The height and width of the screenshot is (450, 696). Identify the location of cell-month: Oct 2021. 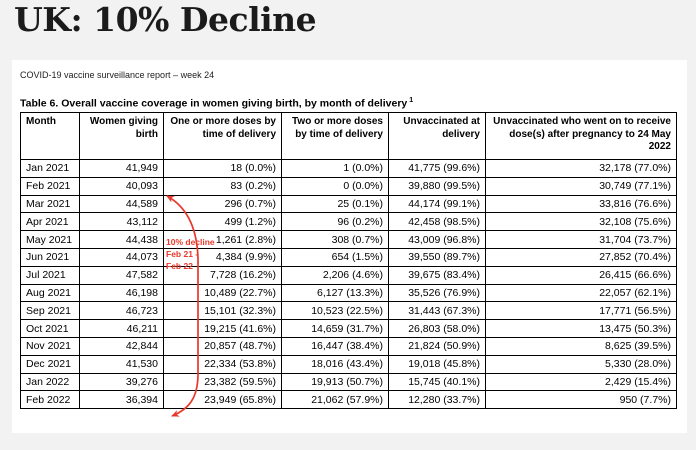
(50, 328).